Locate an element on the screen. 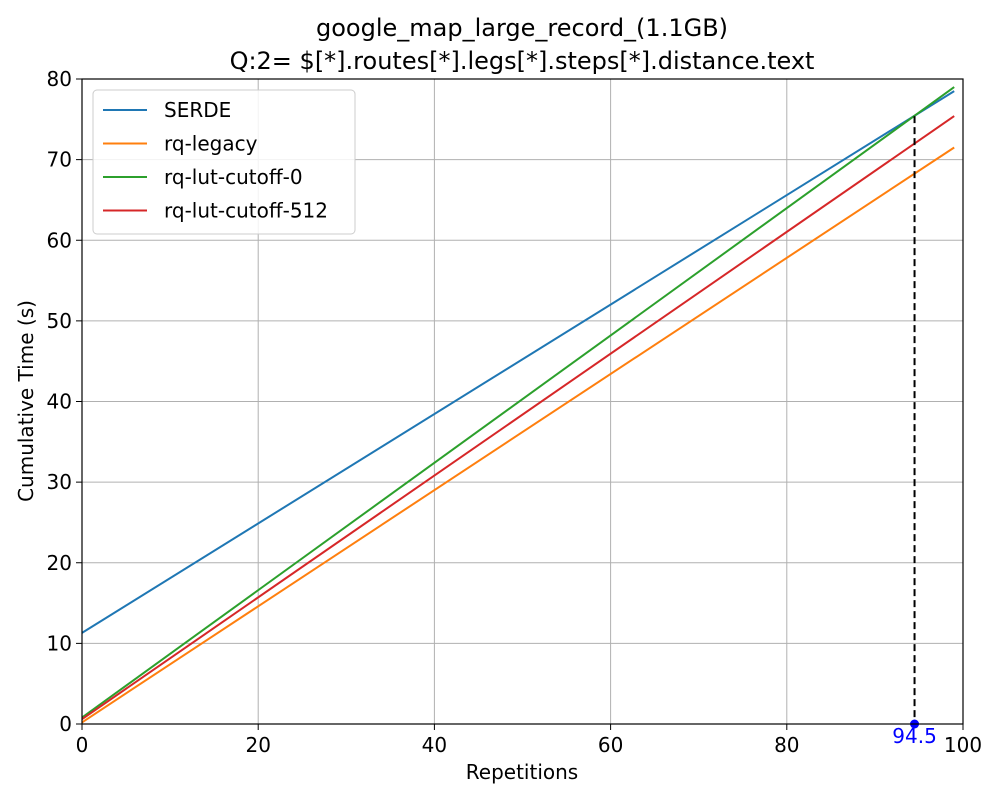 Image resolution: width=1000 pixels, height=800 pixels. y-tick-label: 60 is located at coordinates (59, 240).